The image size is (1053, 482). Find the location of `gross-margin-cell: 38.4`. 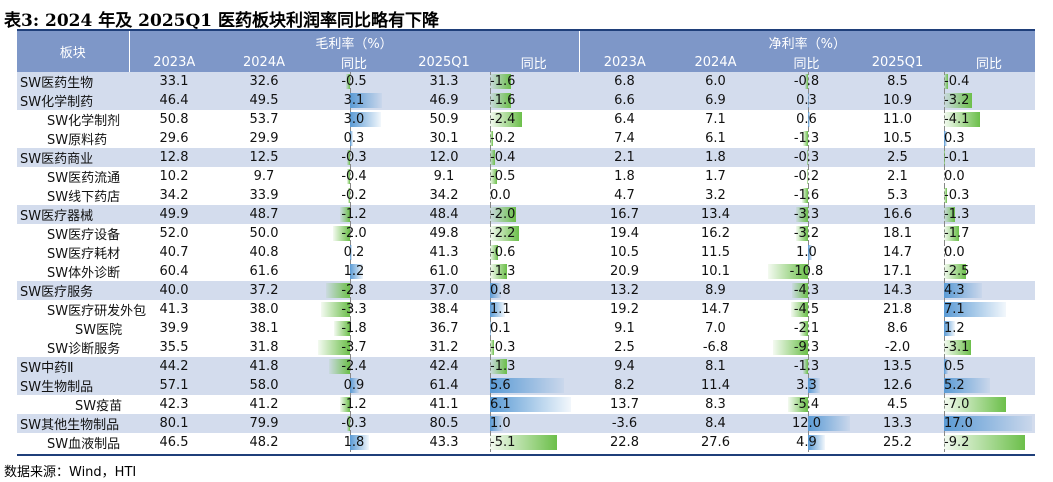

gross-margin-cell: 38.4 is located at coordinates (444, 309).